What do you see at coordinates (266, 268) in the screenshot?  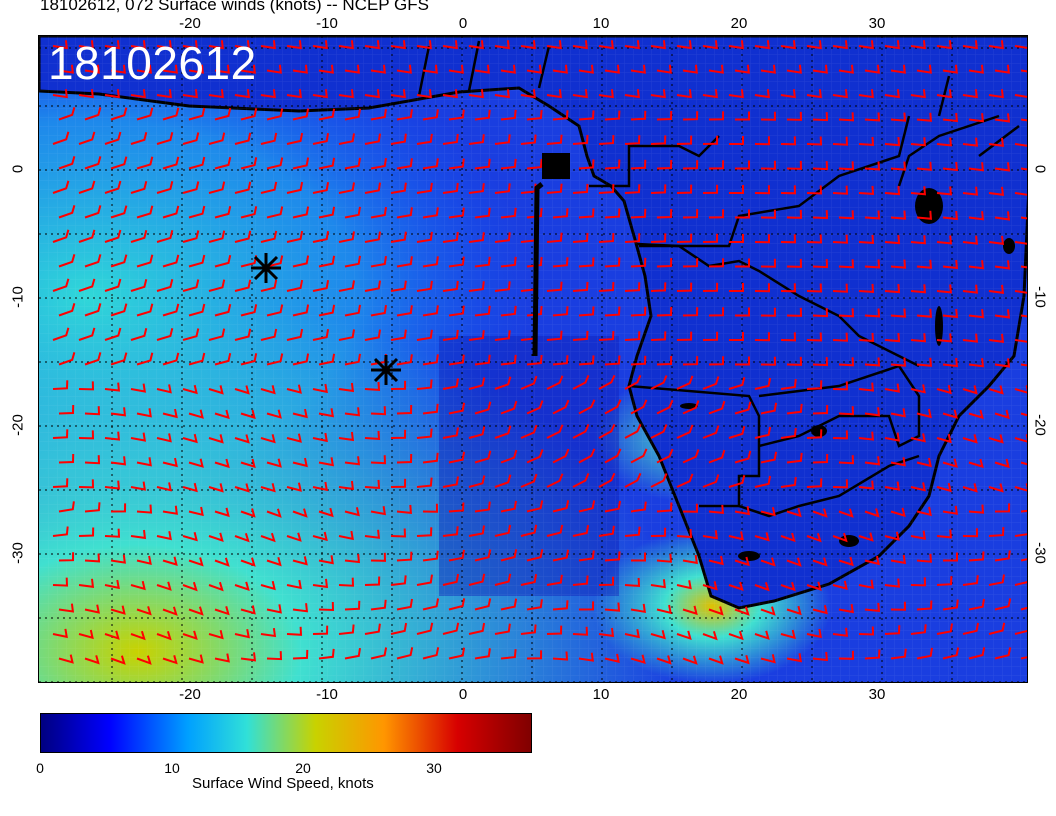 I see `island-marker-st-helena` at bounding box center [266, 268].